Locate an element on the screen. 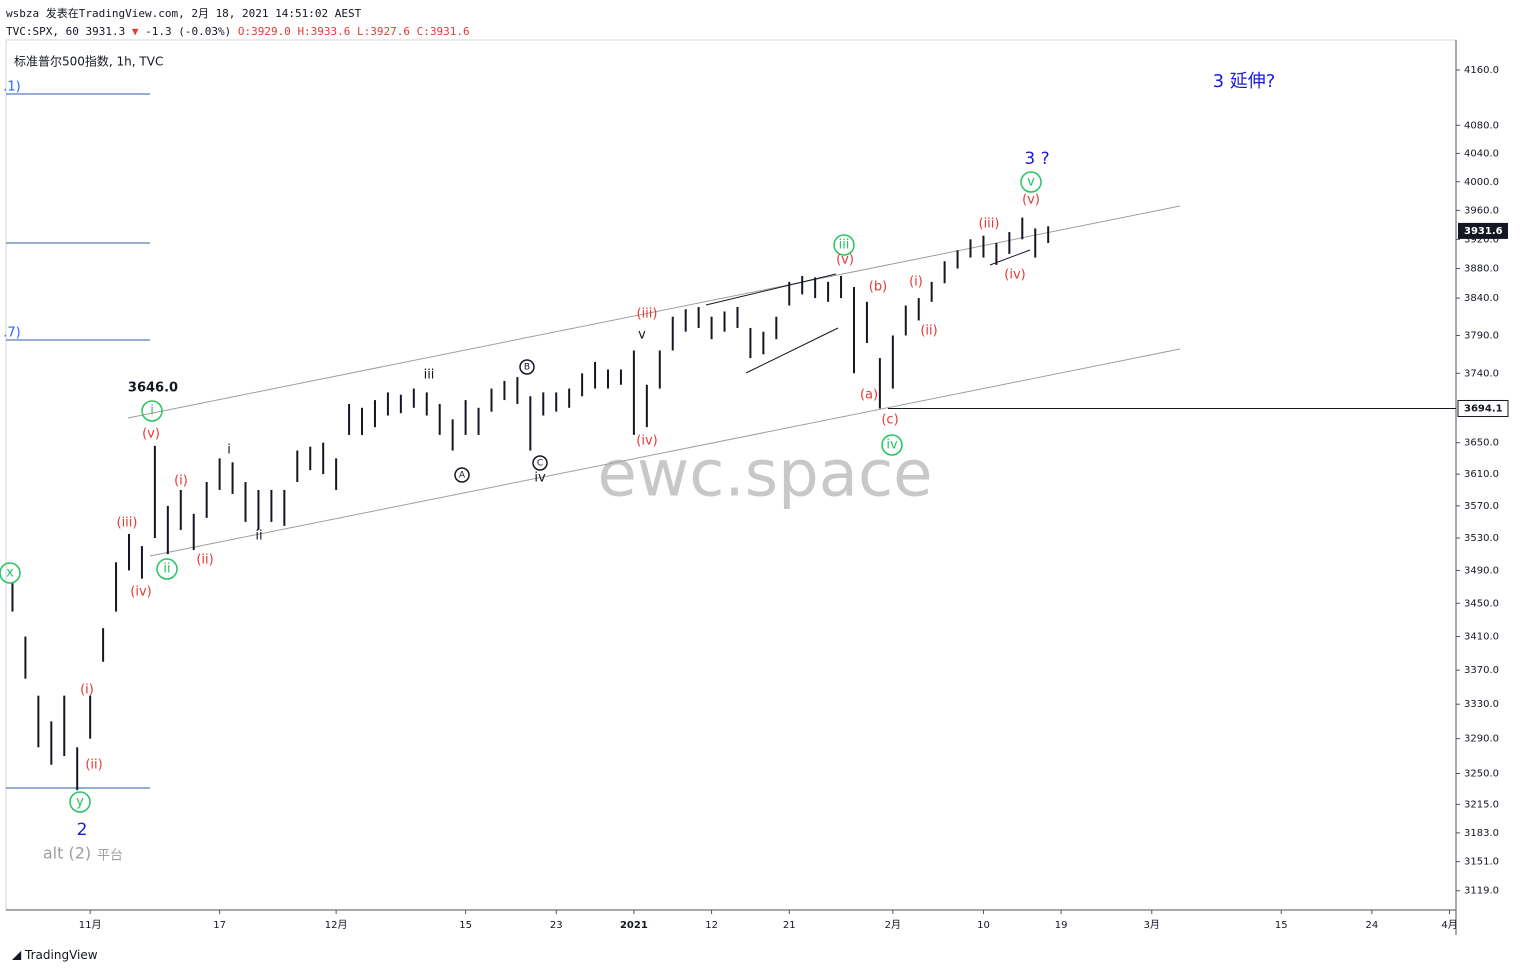 This screenshot has height=974, width=1532. level-label: 3694.1 is located at coordinates (1483, 408).